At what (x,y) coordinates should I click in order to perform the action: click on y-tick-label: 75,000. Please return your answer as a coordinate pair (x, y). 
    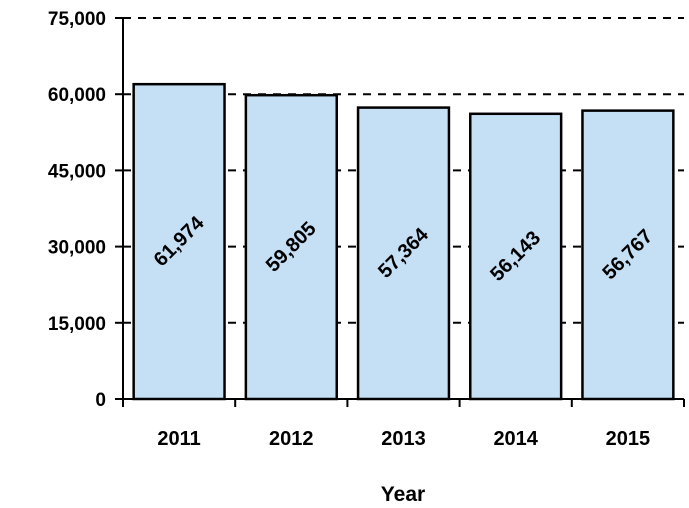
    Looking at the image, I should click on (77, 19).